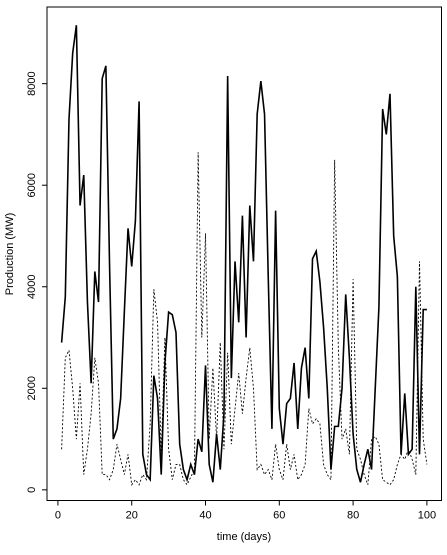 The image size is (447, 555). Describe the element at coordinates (32, 490) in the screenshot. I see `y-tick-label: 0` at that location.